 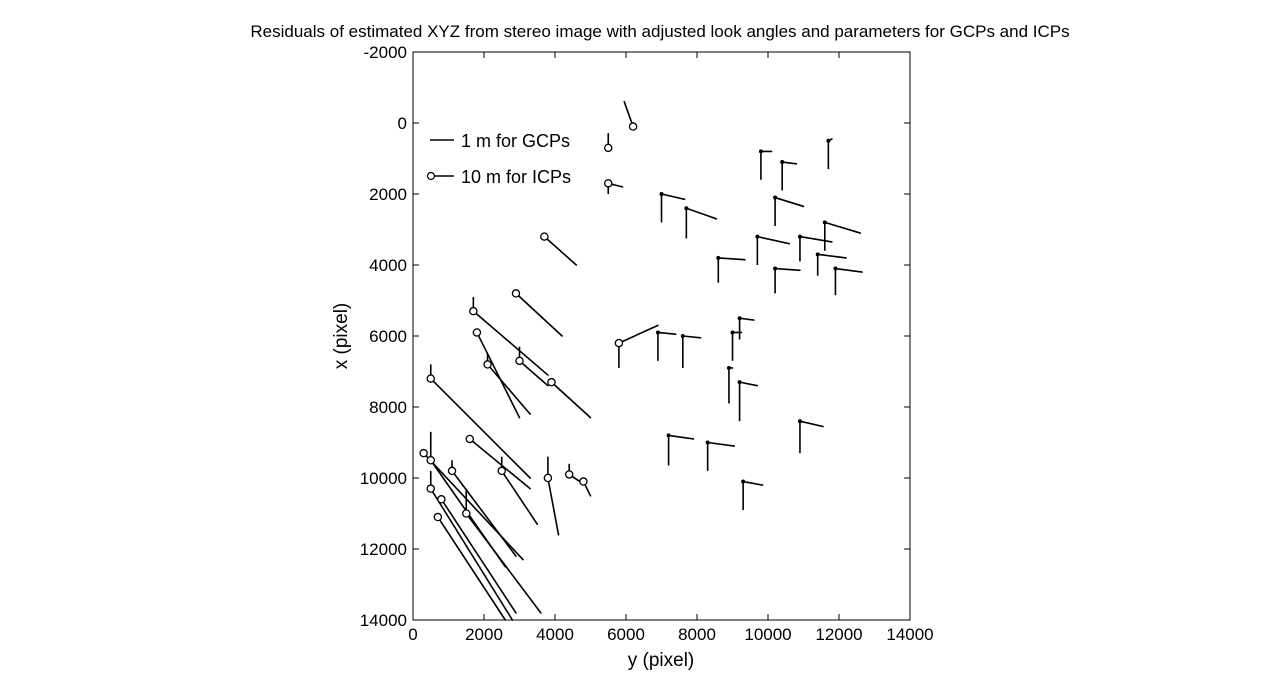 What do you see at coordinates (383, 549) in the screenshot?
I see `y-tick-label: 12000` at bounding box center [383, 549].